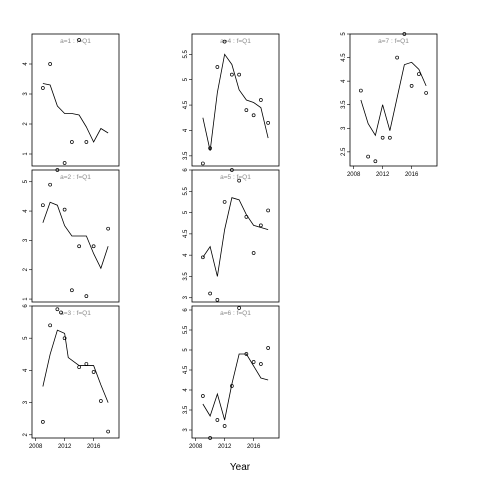 The width and height of the screenshot is (480, 480). I want to click on panel-1: a=1 : f=Q1 1 2 3 4, so click(71, 100).